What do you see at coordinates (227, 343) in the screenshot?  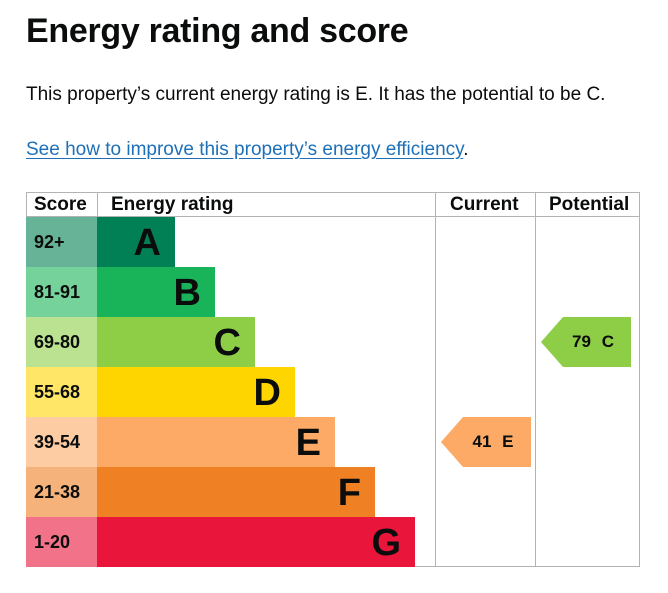 I see `band-letter: C` at bounding box center [227, 343].